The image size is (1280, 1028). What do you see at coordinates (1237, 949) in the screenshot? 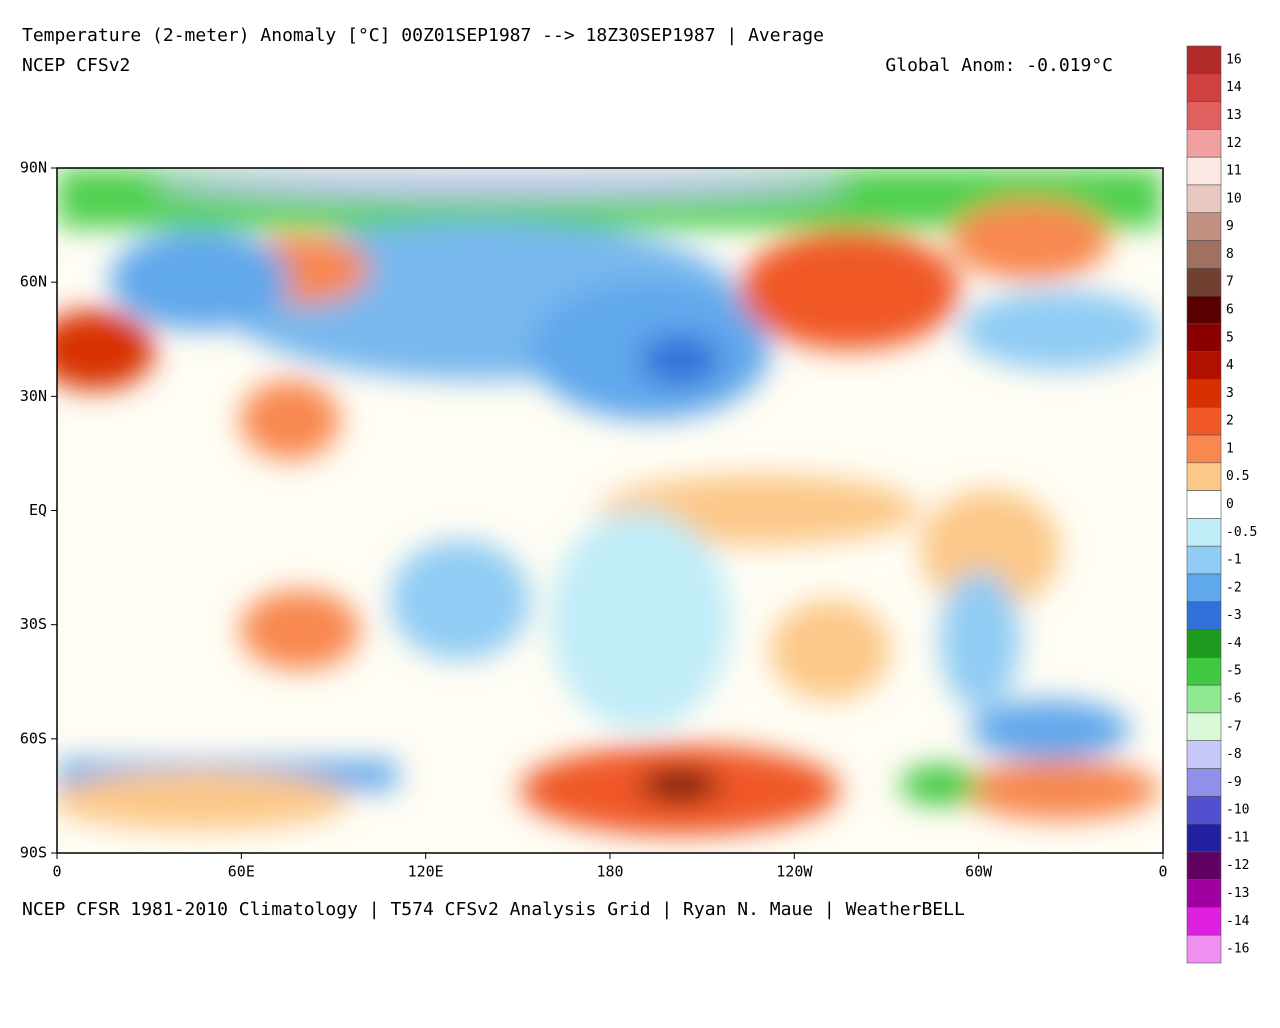
I see `legend-label: -16` at bounding box center [1237, 949].